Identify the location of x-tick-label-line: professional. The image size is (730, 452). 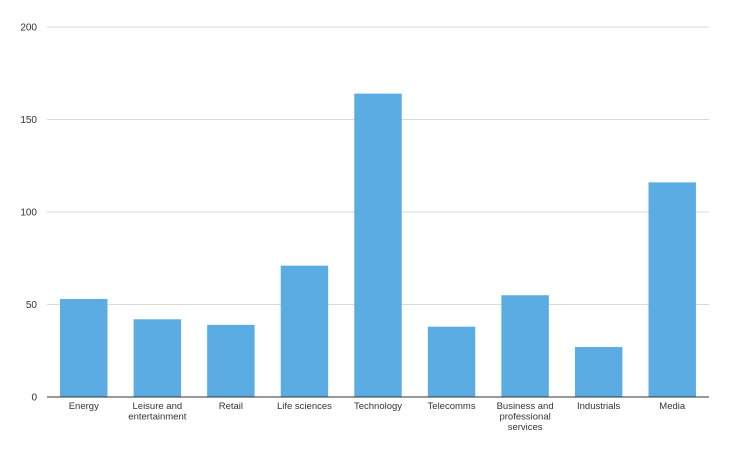
(524, 417).